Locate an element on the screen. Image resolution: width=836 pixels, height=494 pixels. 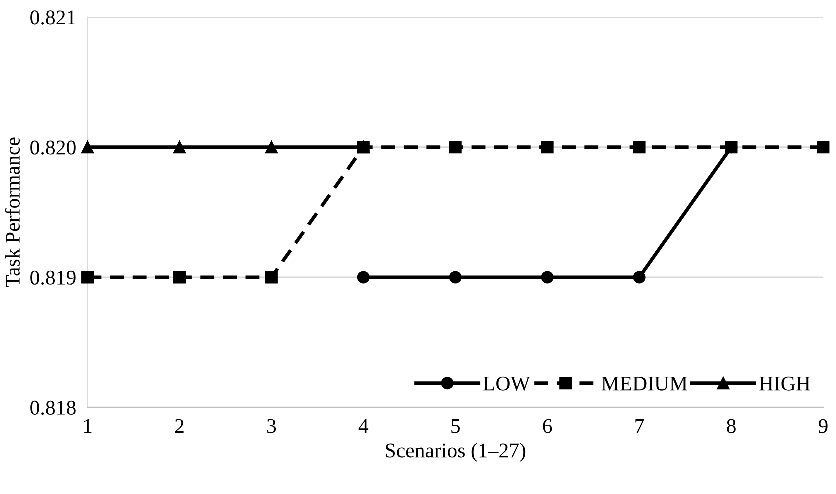
x-tick-label: 7 is located at coordinates (640, 426).